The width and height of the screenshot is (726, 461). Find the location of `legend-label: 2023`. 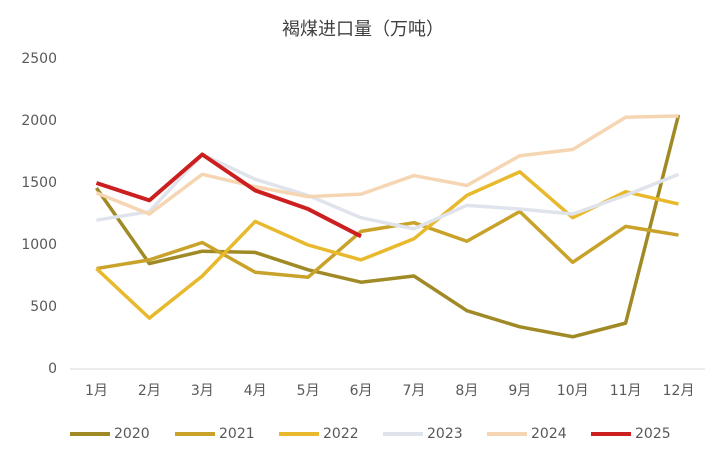

legend-label: 2023 is located at coordinates (445, 434).